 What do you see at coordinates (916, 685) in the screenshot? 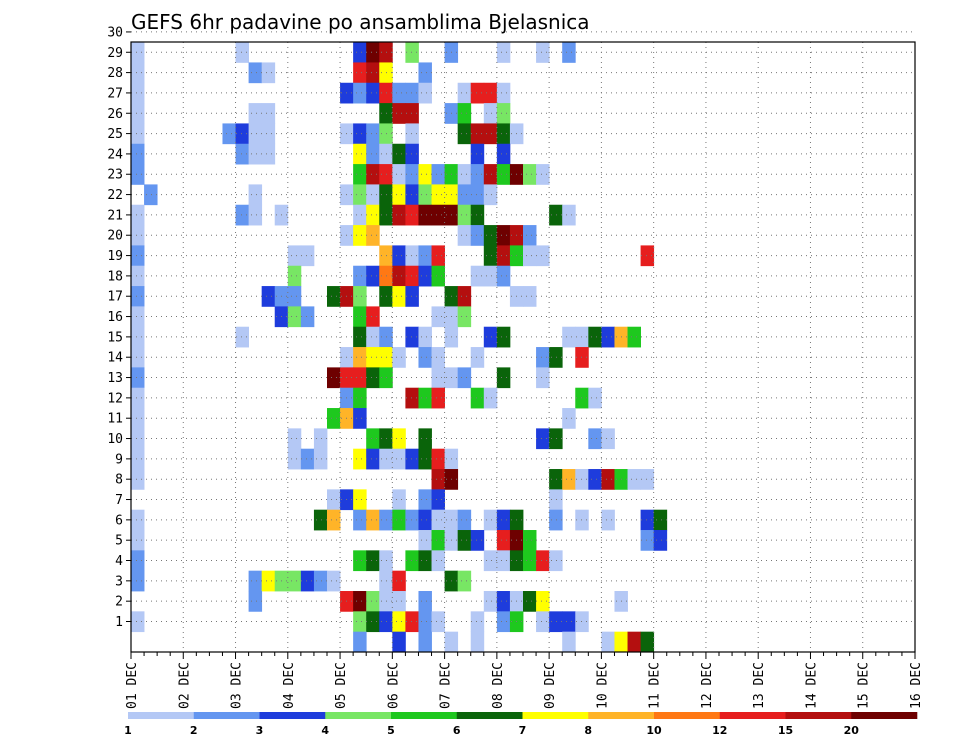
I see `x-tick-label: 16 DEC` at bounding box center [916, 685].